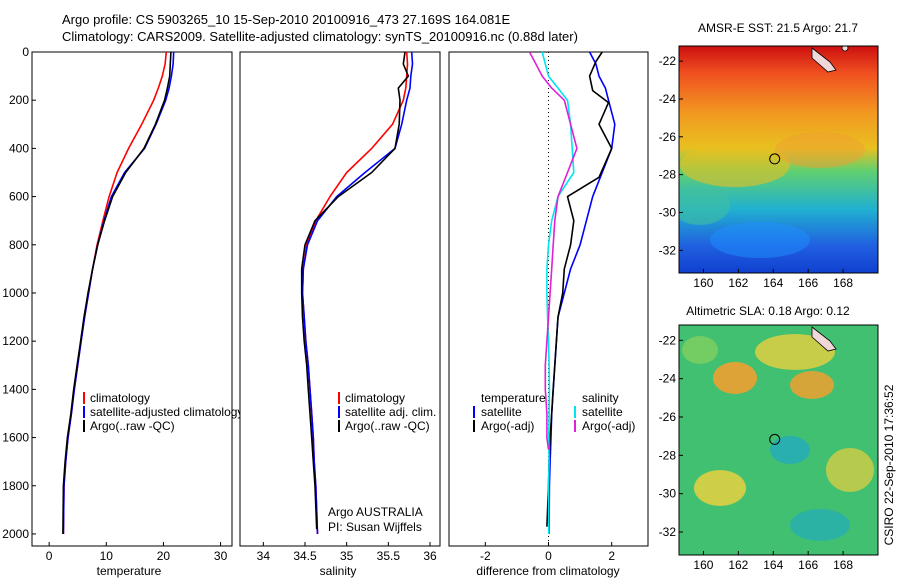 The width and height of the screenshot is (900, 580). I want to click on x-tick-label: 35.5, so click(389, 556).